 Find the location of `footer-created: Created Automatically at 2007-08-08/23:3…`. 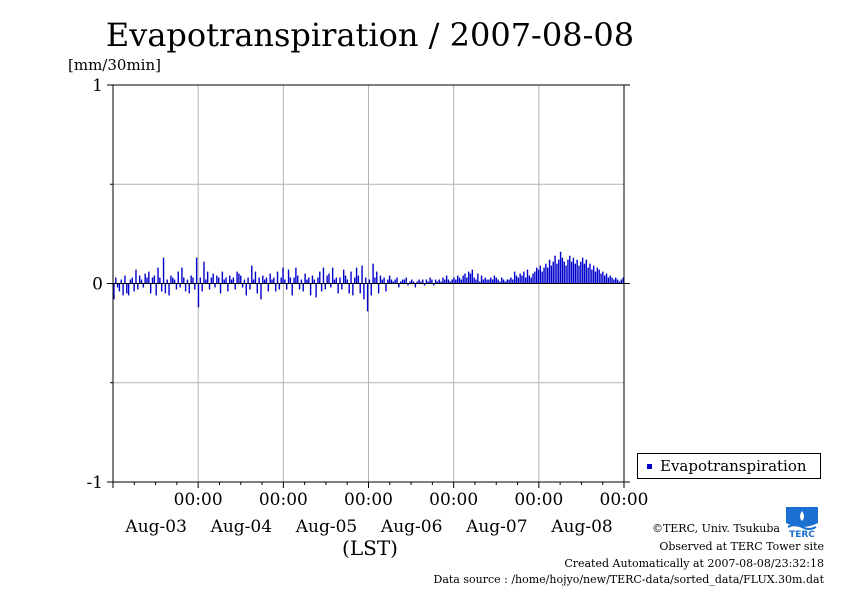

footer-created: Created Automatically at 2007-08-08/23:3… is located at coordinates (694, 563).